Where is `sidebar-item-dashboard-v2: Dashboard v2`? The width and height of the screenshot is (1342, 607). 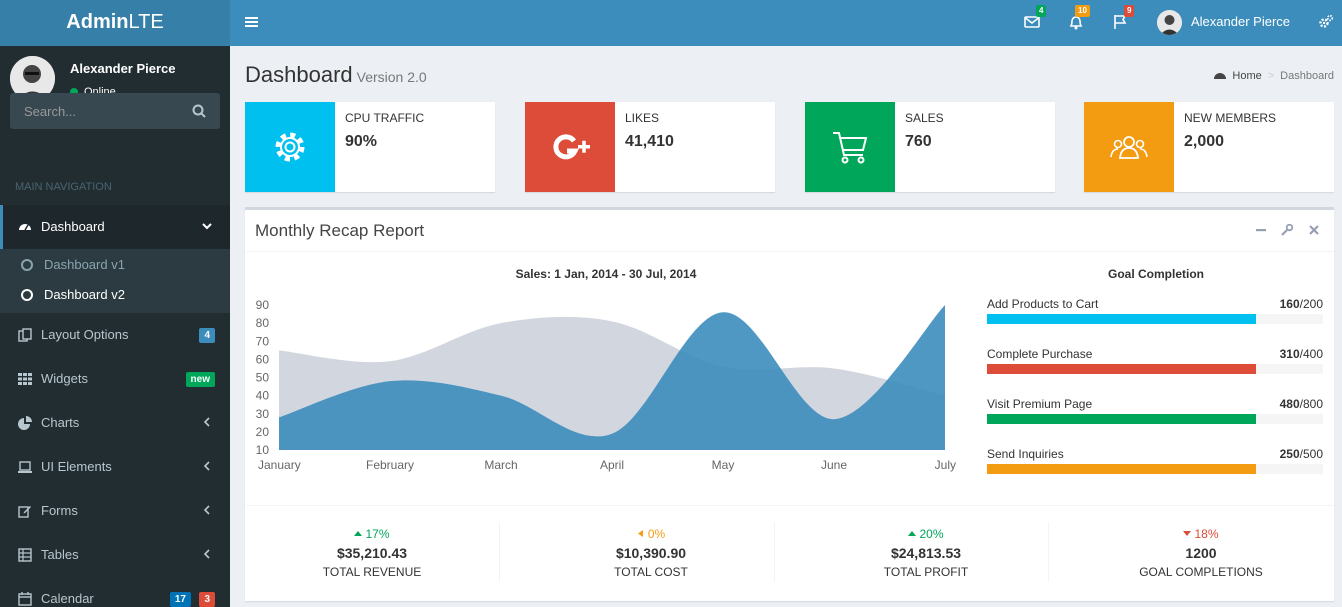 sidebar-item-dashboard-v2: Dashboard v2 is located at coordinates (115, 295).